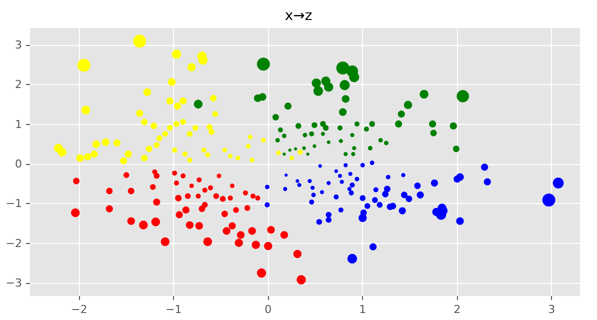 The image size is (597, 320). What do you see at coordinates (174, 309) in the screenshot?
I see `x-tick-label: −1` at bounding box center [174, 309].